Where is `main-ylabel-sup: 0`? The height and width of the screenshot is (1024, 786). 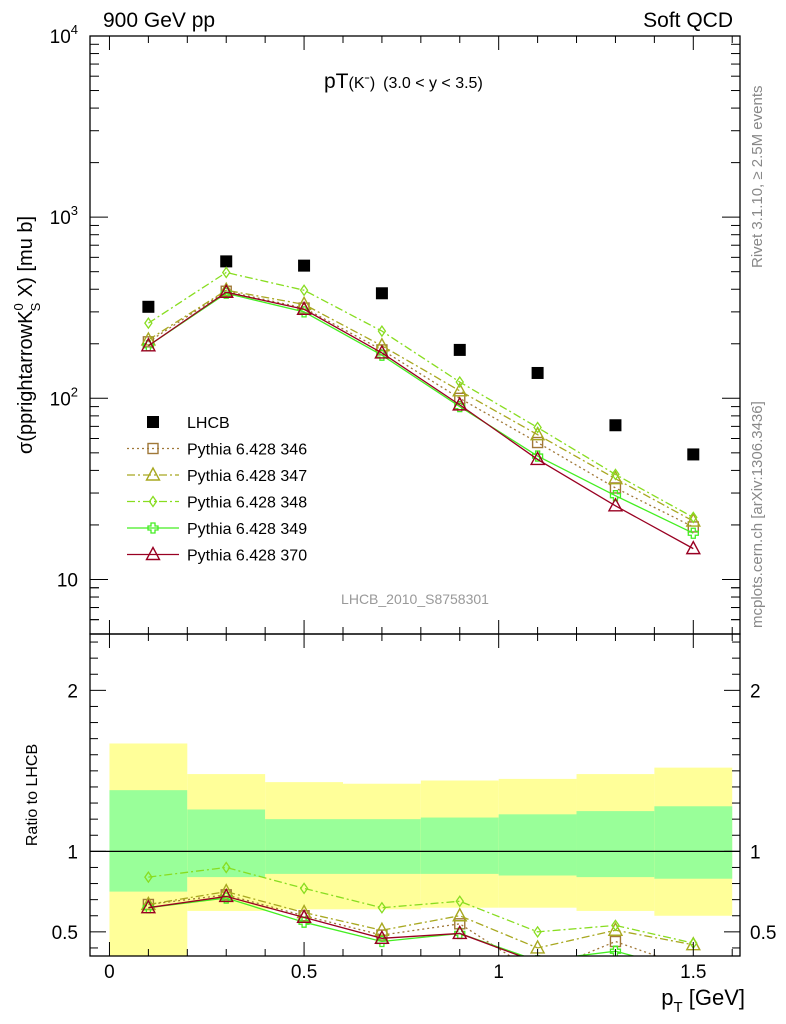
main-ylabel-sup: 0 is located at coordinates (18, 306).